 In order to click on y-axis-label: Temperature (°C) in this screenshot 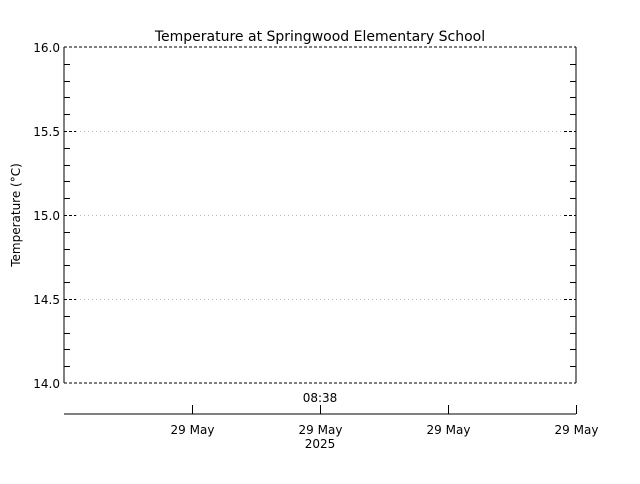, I will do `click(16, 215)`.